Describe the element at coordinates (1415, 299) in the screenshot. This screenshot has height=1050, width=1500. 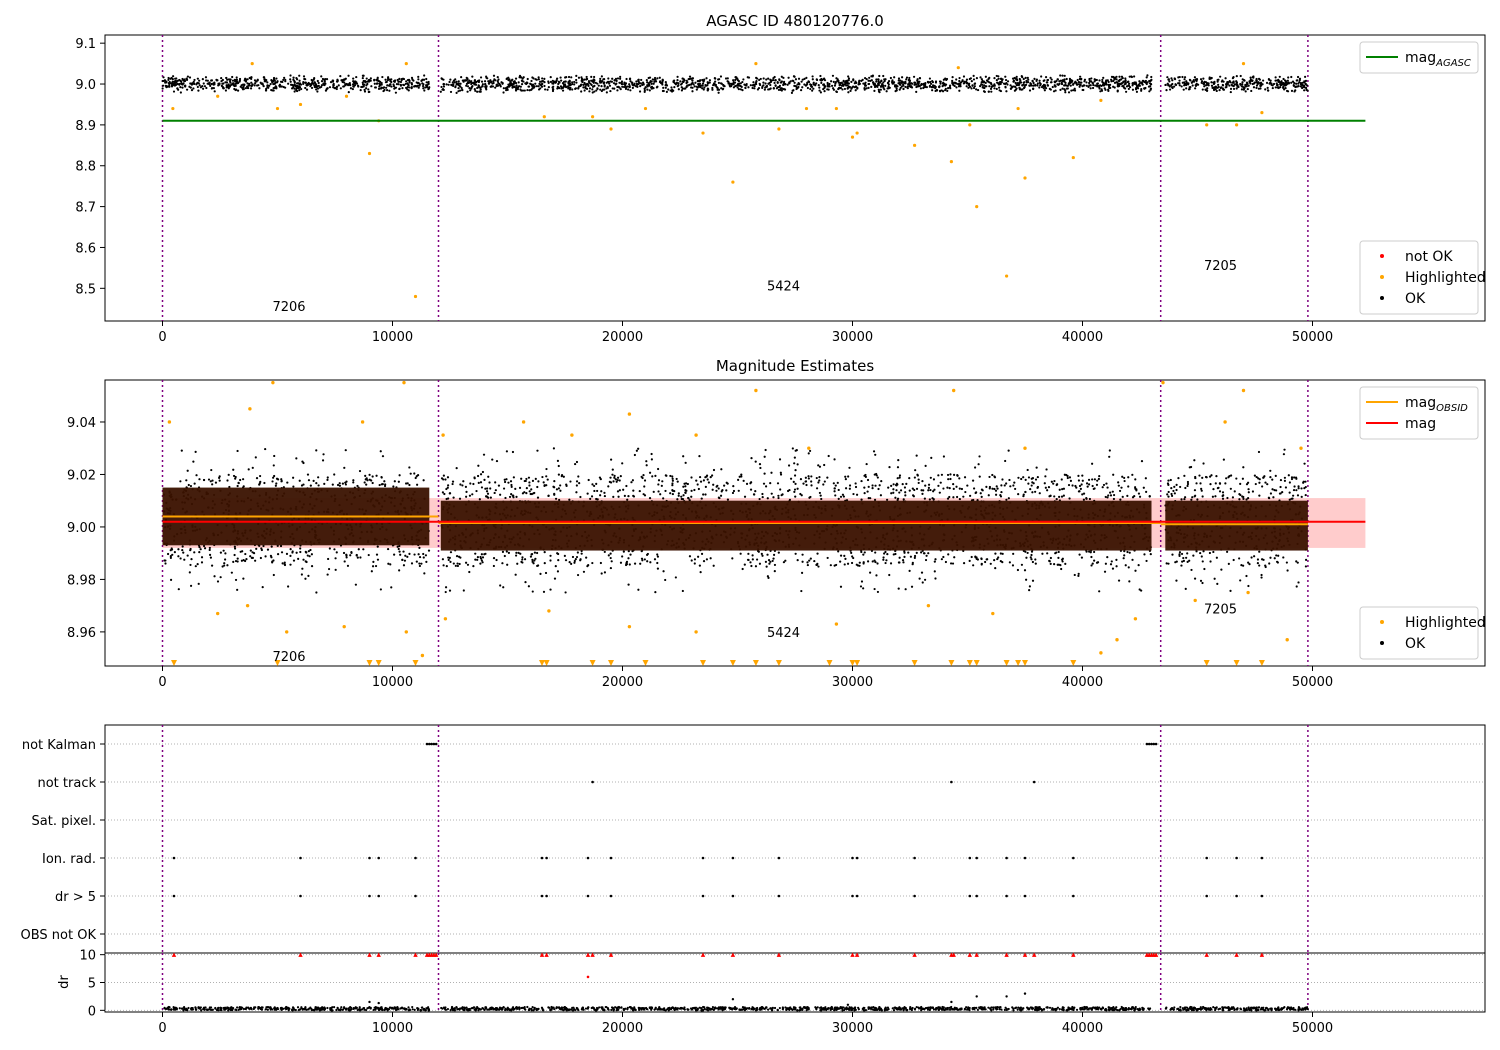
I see `legend-label: OK` at that location.